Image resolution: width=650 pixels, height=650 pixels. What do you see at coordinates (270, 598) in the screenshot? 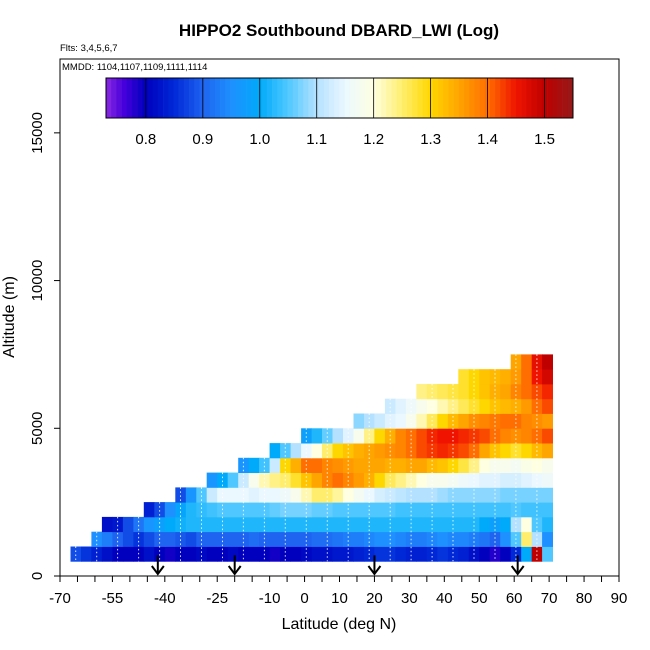
I see `x-tick-label: -10` at bounding box center [270, 598].